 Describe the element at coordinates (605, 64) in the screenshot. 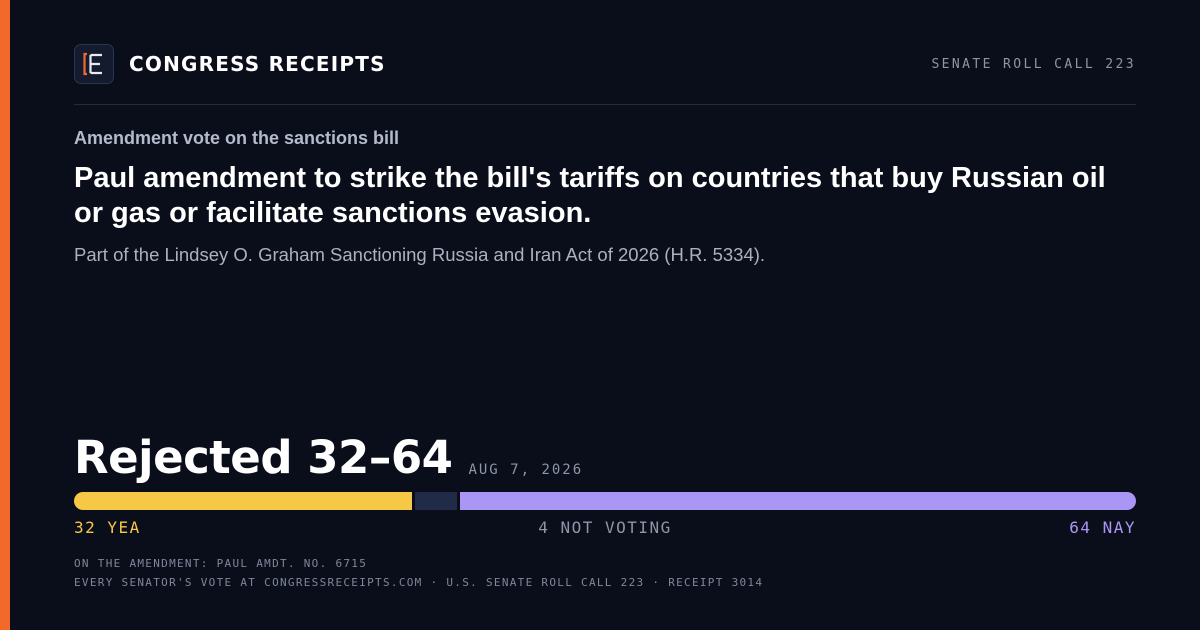

I see `header: CONGRESS RECEIPTS SENATE ROLL CALL 223` at that location.